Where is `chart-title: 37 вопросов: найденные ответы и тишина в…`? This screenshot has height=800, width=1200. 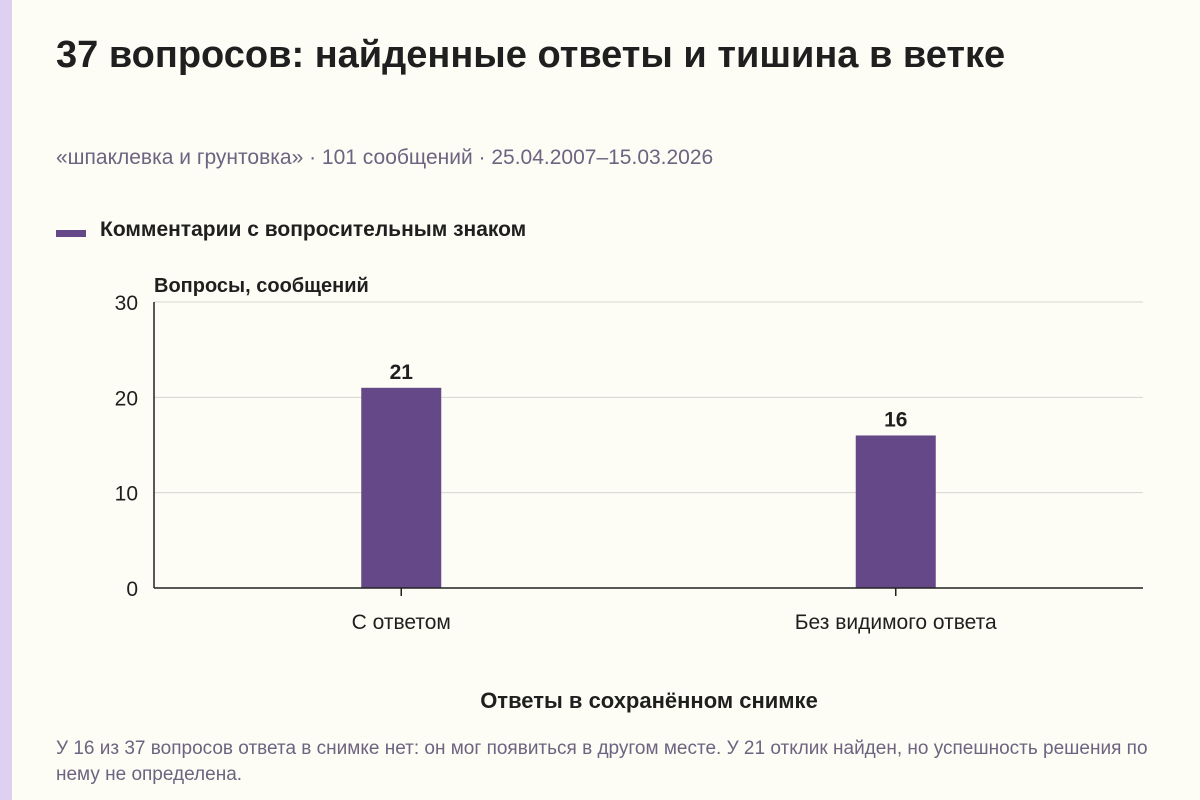
chart-title: 37 вопросов: найденные ответы и тишина в… is located at coordinates (531, 55).